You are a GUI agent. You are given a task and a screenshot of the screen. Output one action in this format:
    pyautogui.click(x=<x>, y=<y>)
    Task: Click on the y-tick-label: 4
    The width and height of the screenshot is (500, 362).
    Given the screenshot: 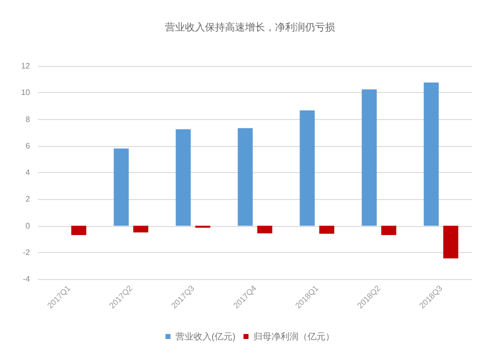 What is the action you would take?
    pyautogui.click(x=28, y=172)
    